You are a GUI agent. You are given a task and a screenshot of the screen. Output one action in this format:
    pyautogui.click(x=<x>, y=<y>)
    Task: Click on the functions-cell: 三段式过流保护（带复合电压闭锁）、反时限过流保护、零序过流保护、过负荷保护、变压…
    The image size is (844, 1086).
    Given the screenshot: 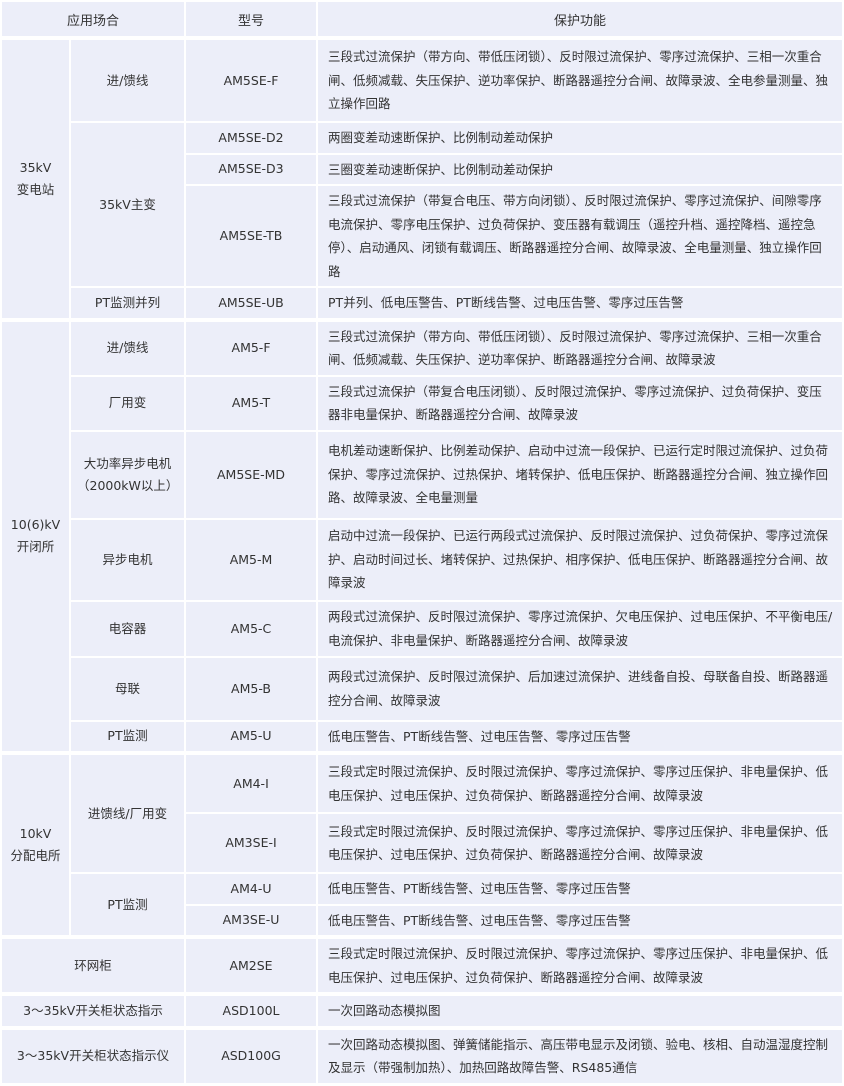 What is the action you would take?
    pyautogui.click(x=580, y=403)
    